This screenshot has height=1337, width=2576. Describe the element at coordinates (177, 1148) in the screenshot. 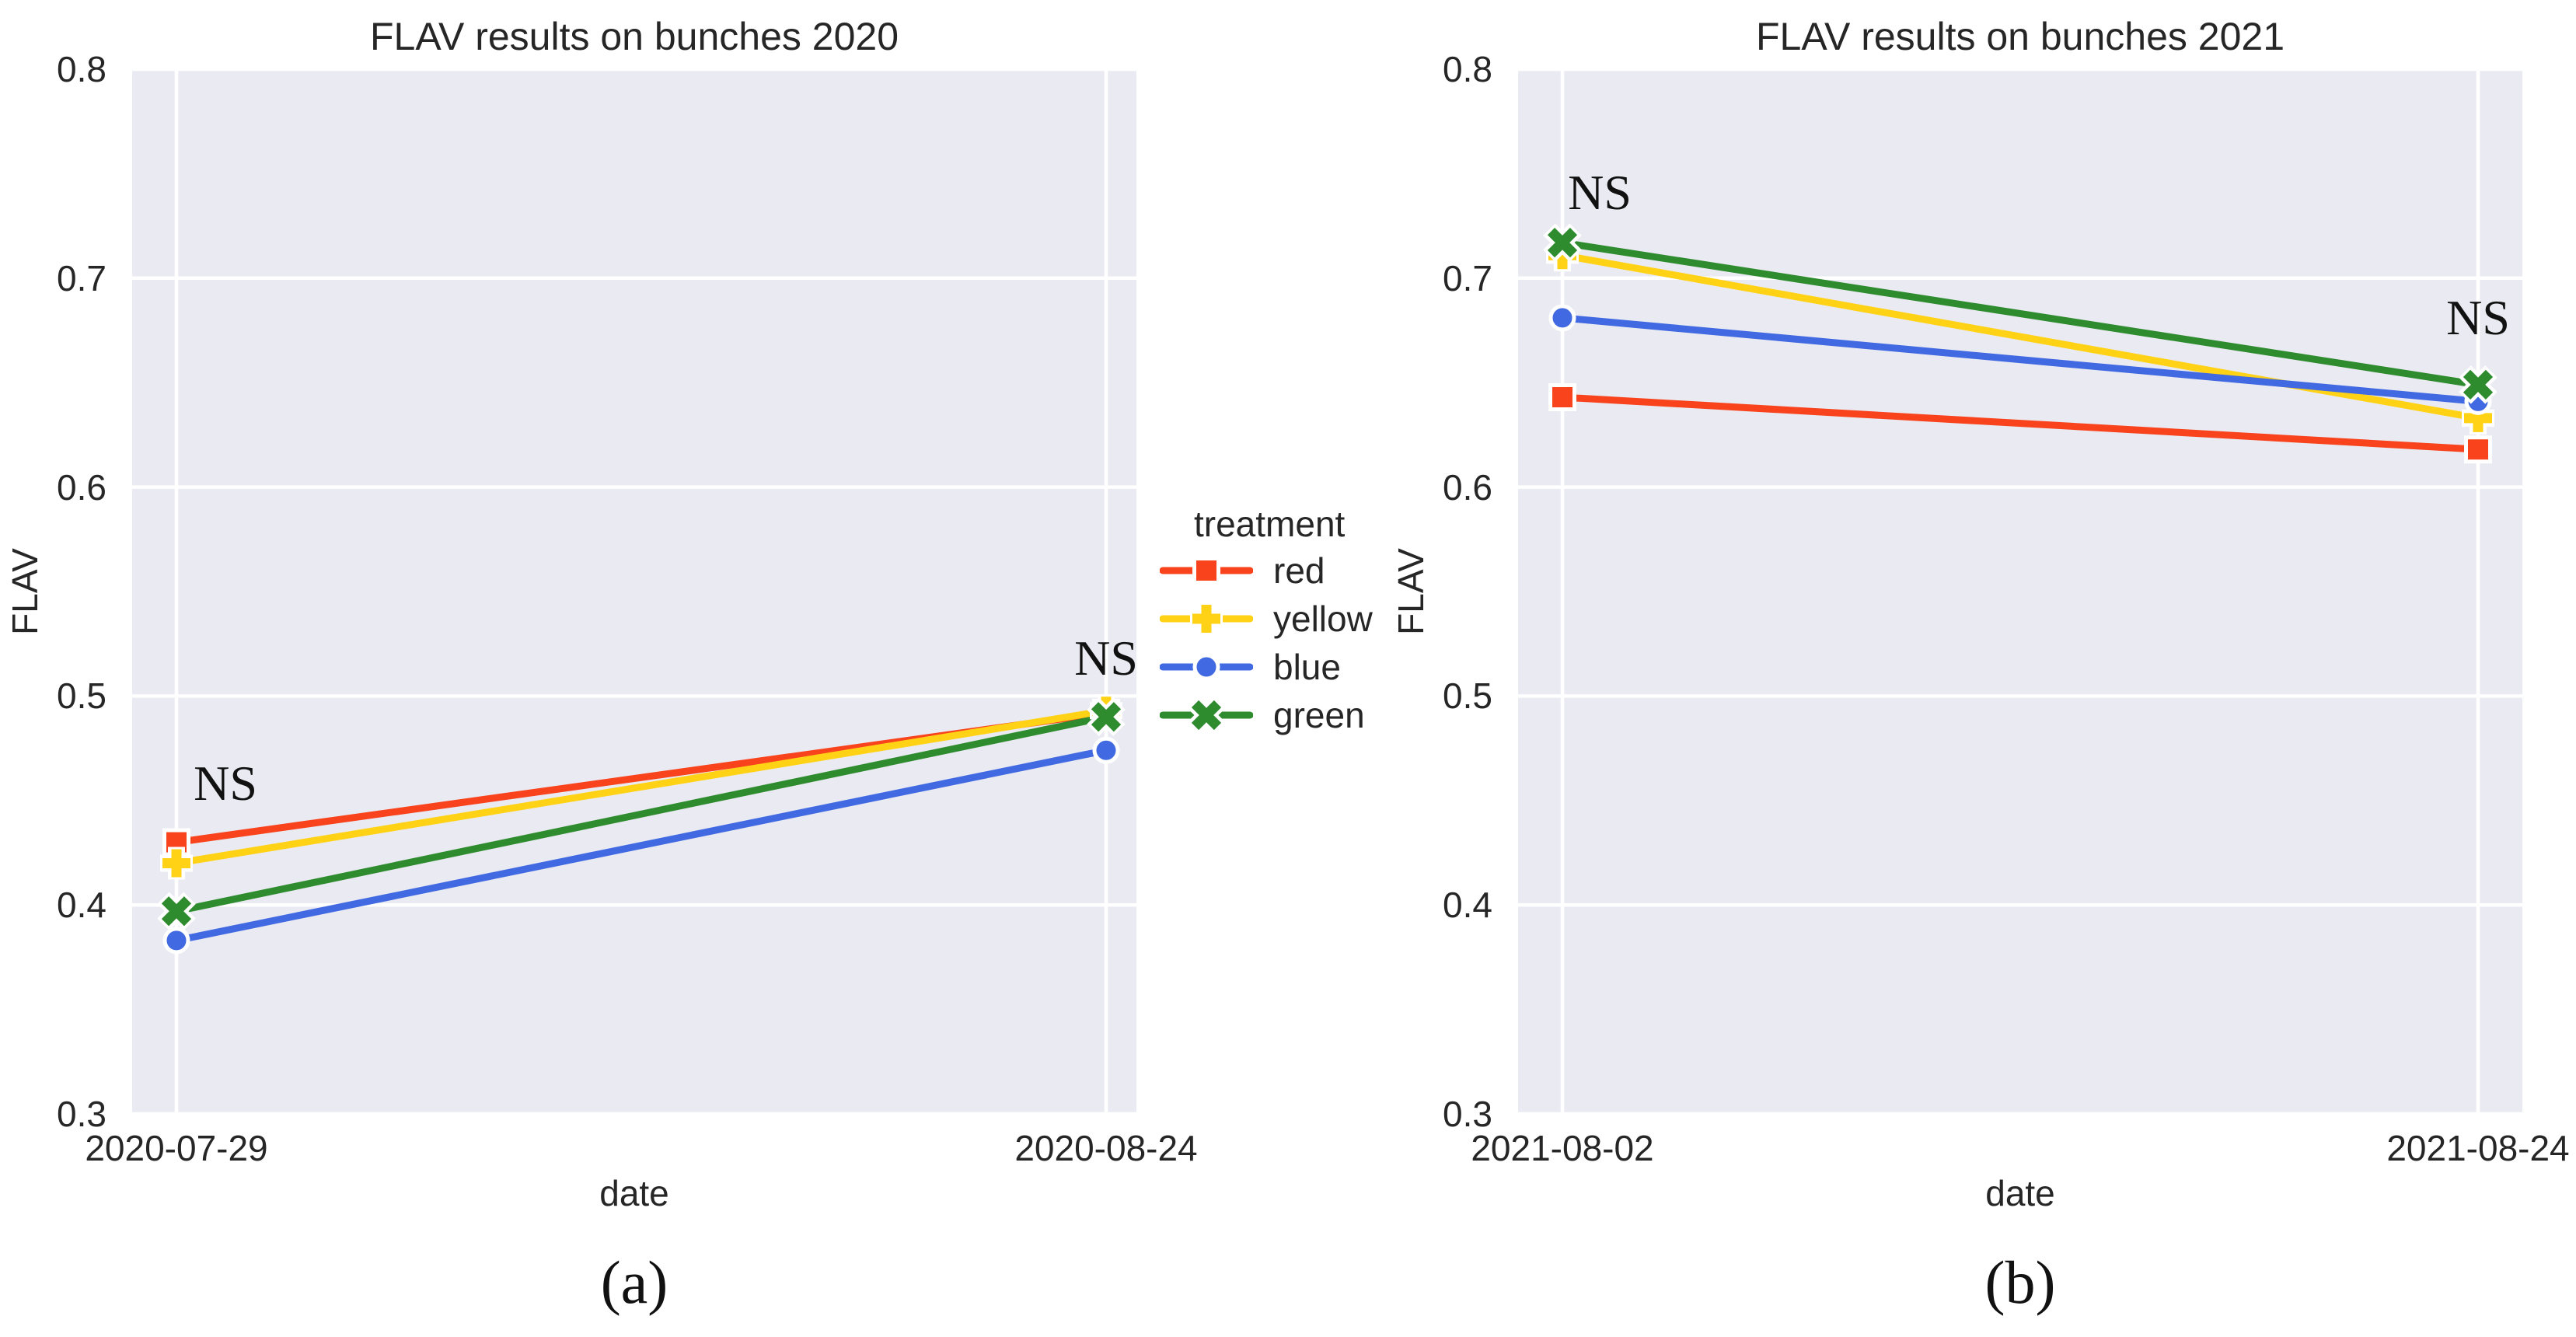

I see `x-tick-2020-07-29: 2020-07-29` at that location.